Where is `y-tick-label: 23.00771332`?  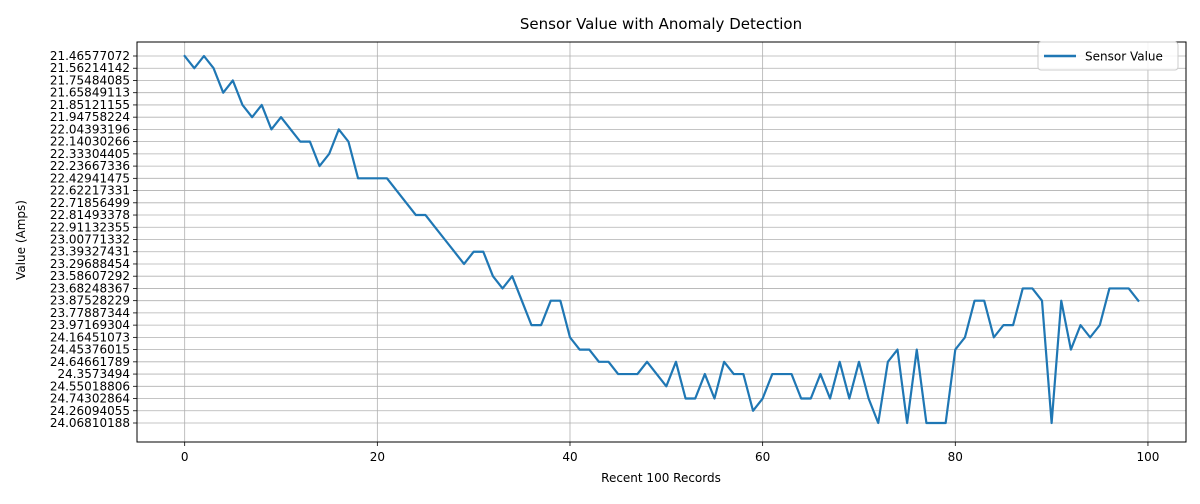
y-tick-label: 23.00771332 is located at coordinates (90, 240).